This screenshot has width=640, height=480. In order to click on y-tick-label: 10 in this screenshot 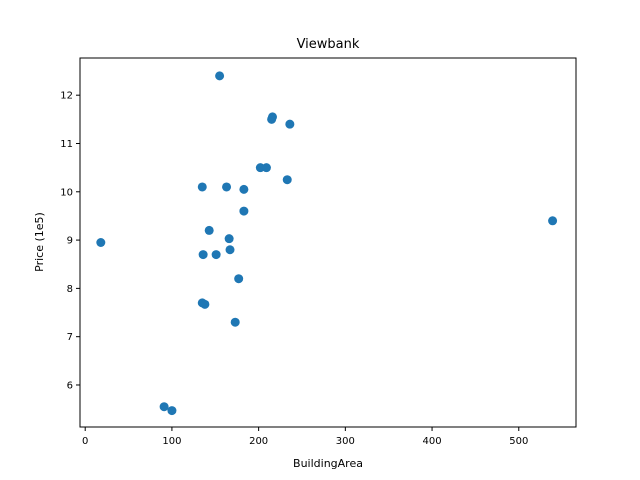, I will do `click(66, 192)`.